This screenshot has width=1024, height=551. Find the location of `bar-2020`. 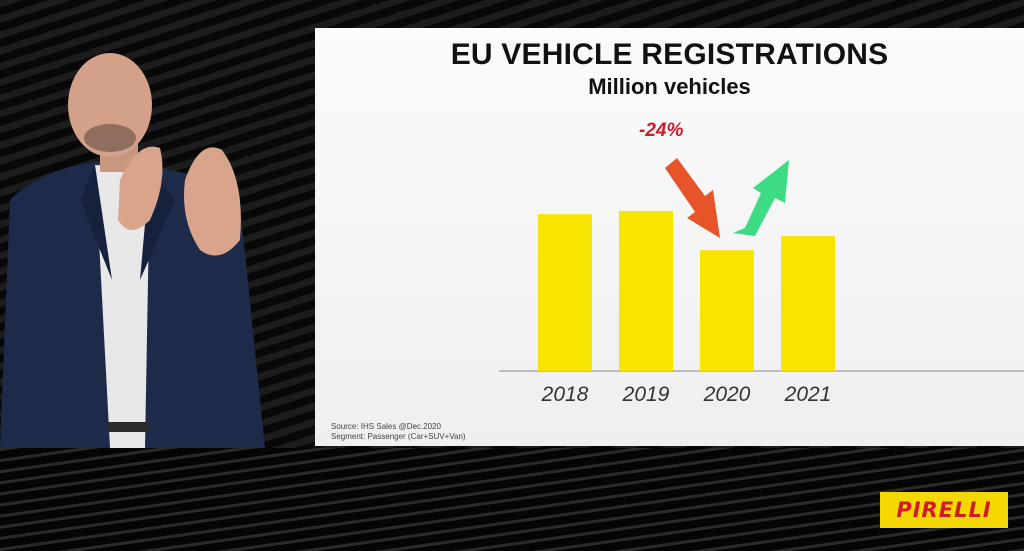

bar-2020 is located at coordinates (727, 310).